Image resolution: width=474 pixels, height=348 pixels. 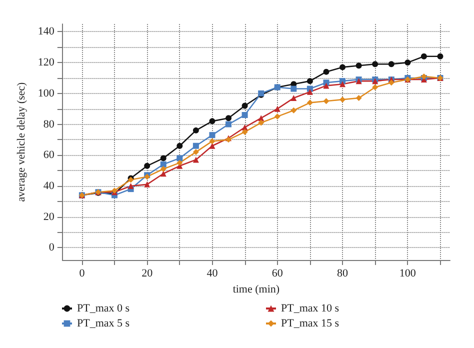 What do you see at coordinates (310, 308) in the screenshot?
I see `legend-label: PT_max 10 s` at bounding box center [310, 308].